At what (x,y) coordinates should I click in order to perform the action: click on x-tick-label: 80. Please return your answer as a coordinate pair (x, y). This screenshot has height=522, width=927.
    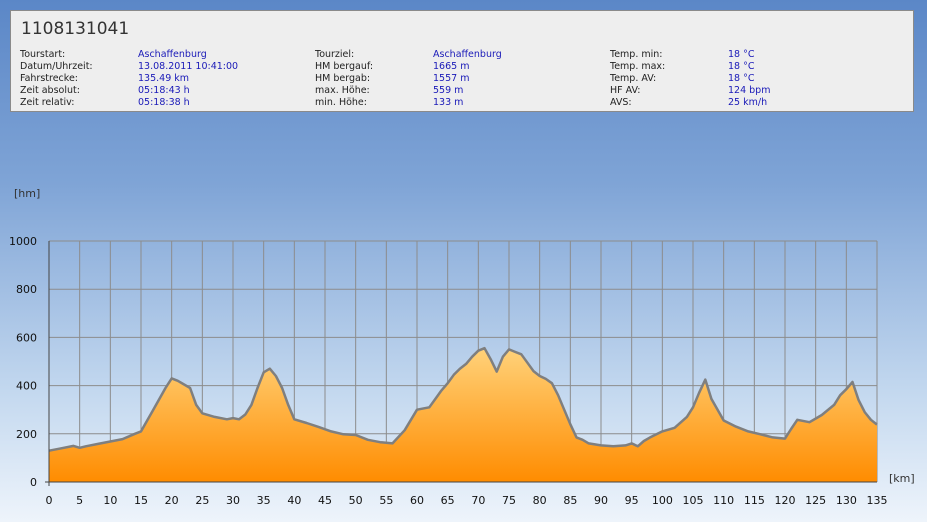
    Looking at the image, I should click on (540, 500).